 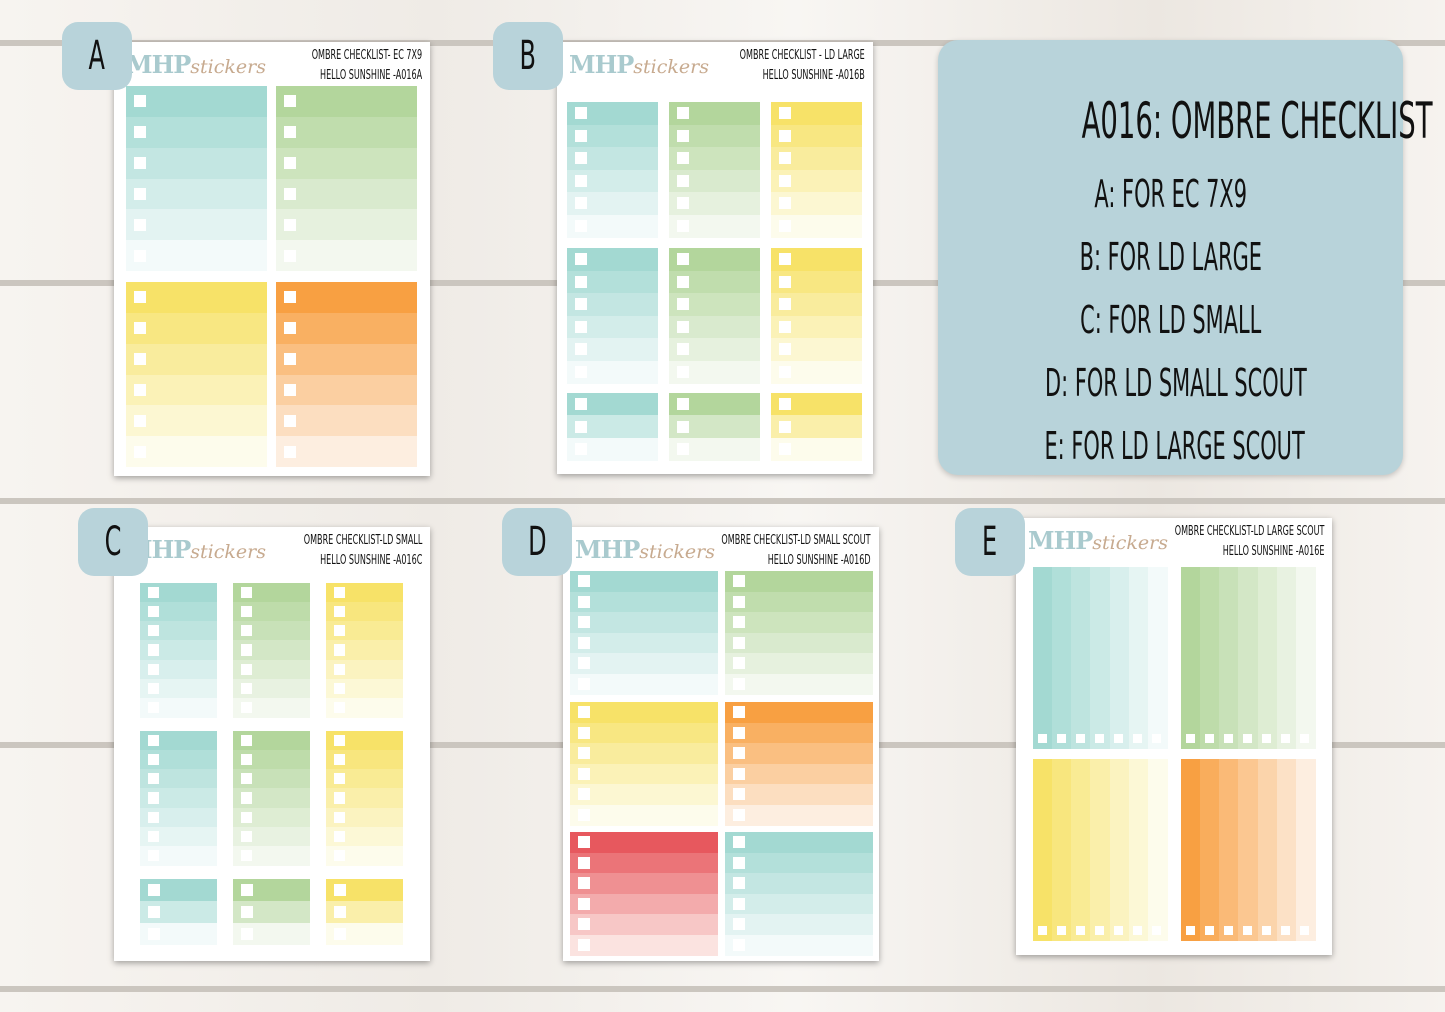 What do you see at coordinates (722, 20) in the screenshot?
I see `wood-plank` at bounding box center [722, 20].